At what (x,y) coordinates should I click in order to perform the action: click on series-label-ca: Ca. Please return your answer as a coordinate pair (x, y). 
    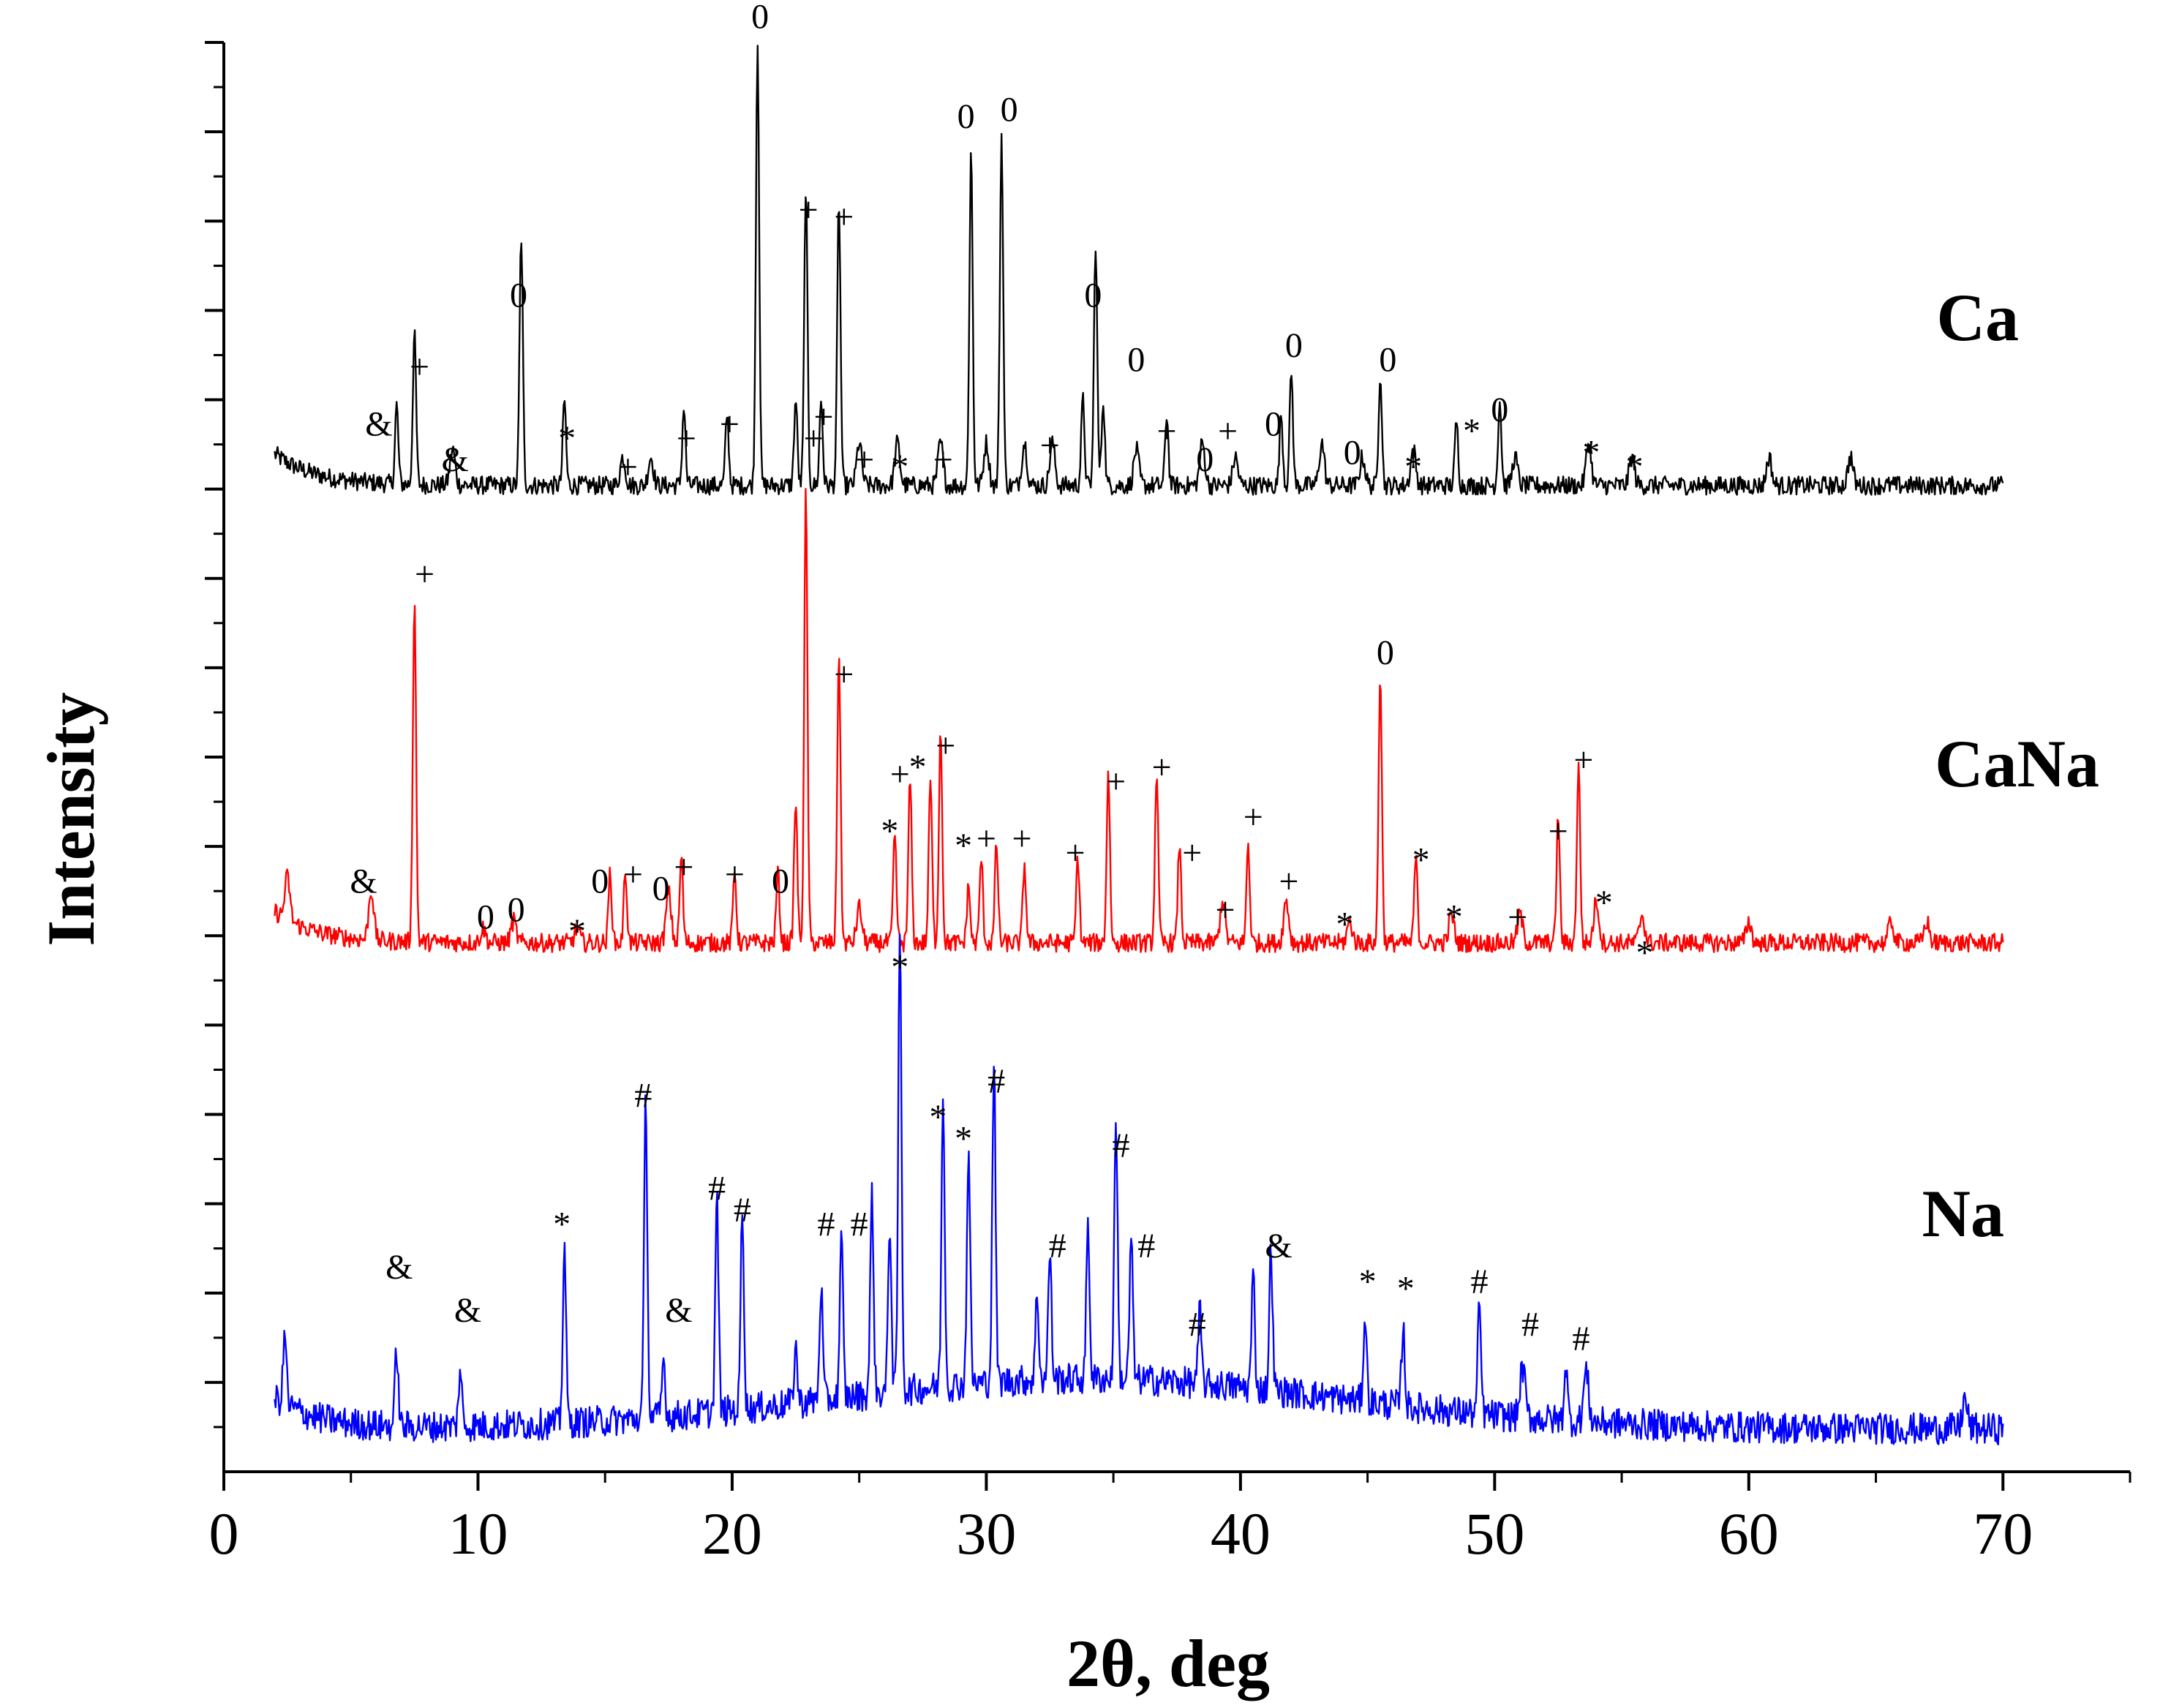
    Looking at the image, I should click on (1978, 317).